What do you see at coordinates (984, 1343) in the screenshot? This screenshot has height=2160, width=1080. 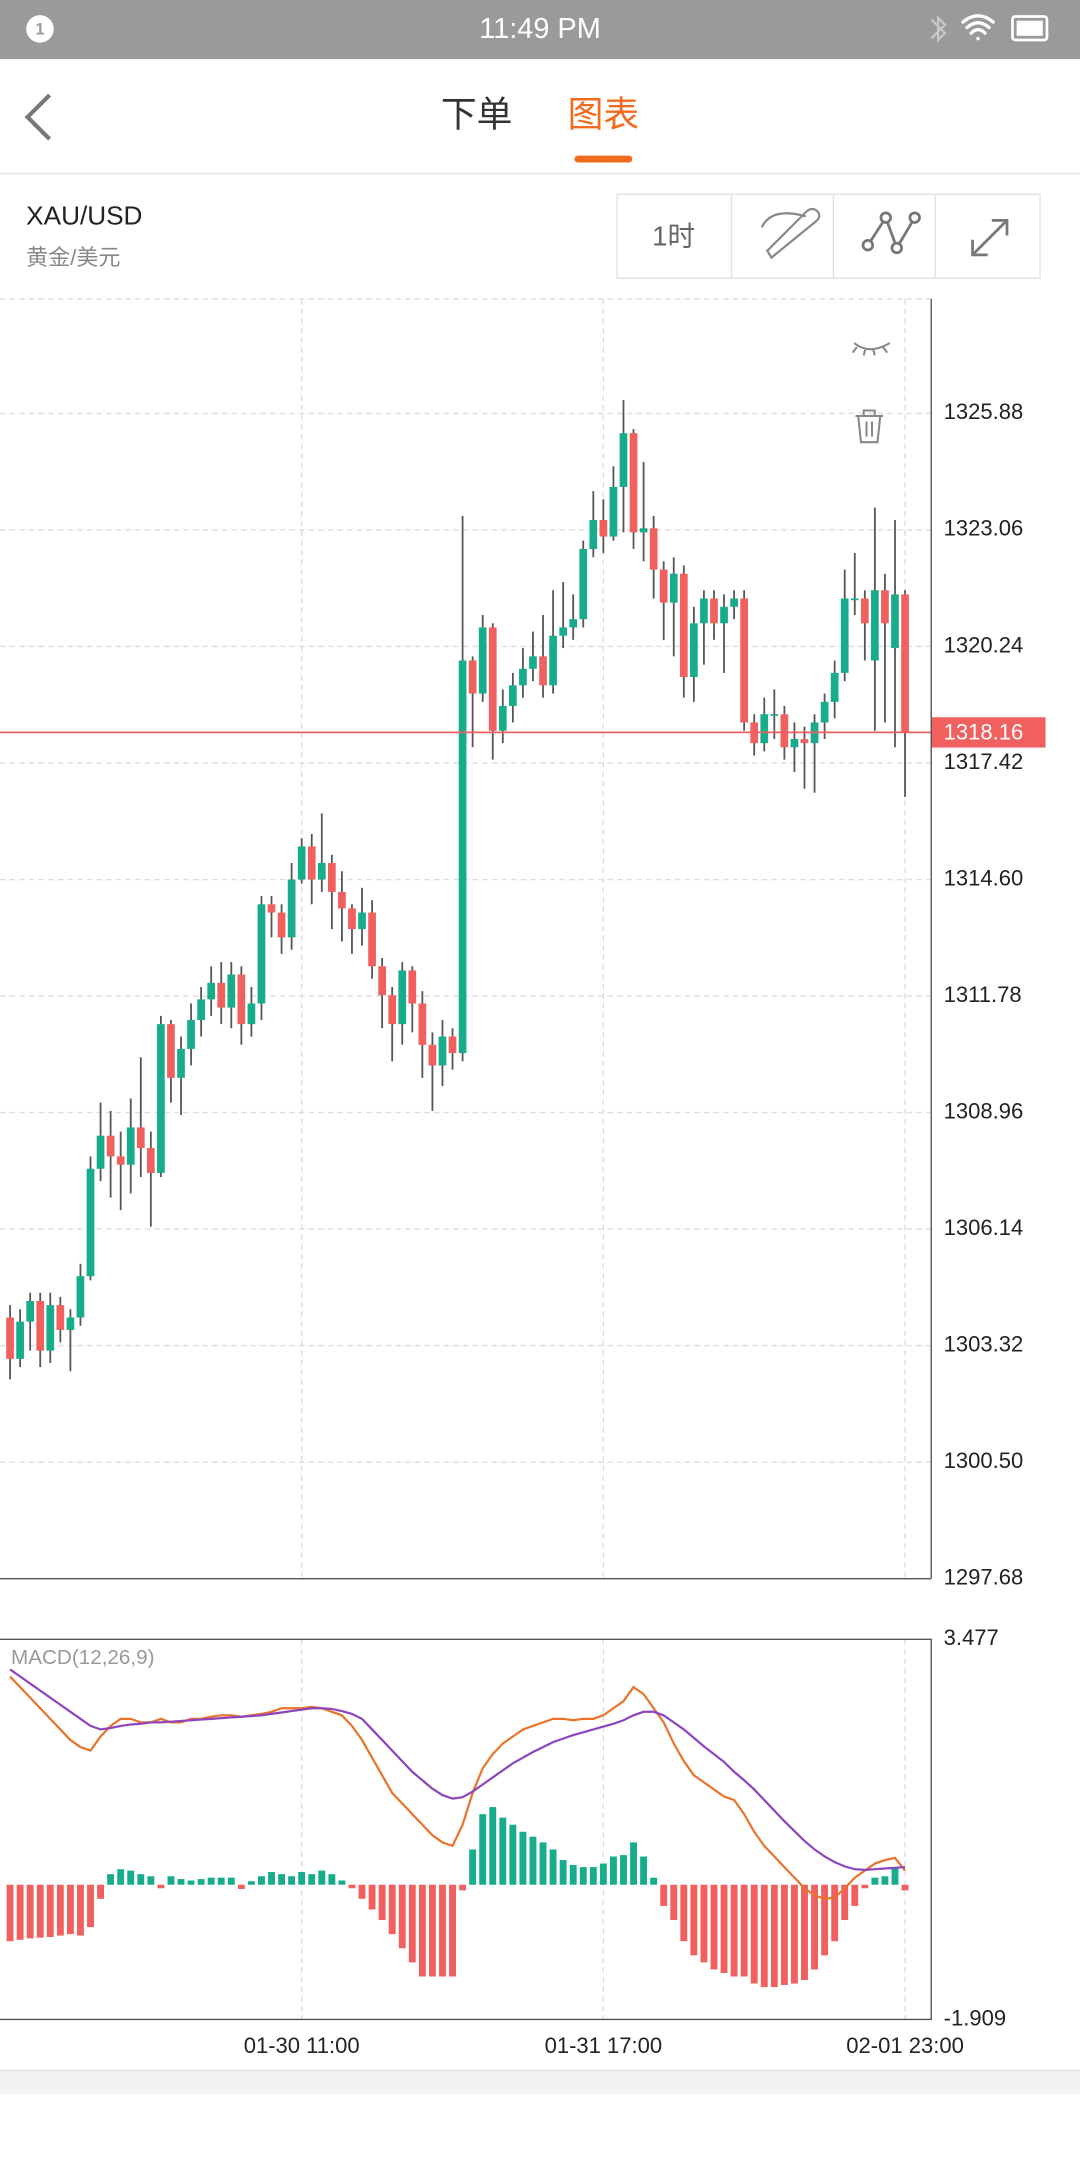 I see `y-tick-label: 1303.32` at bounding box center [984, 1343].